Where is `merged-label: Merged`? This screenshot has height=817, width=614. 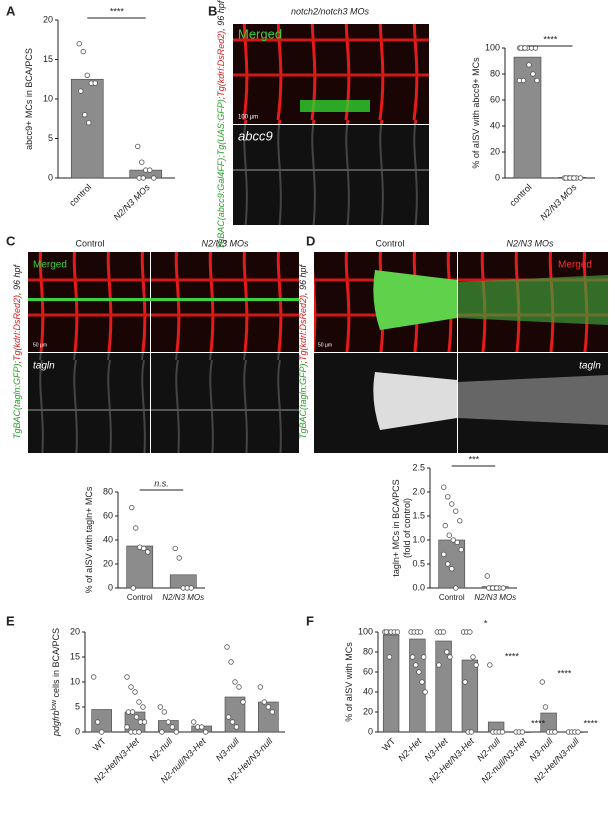 merged-label: Merged is located at coordinates (575, 265).